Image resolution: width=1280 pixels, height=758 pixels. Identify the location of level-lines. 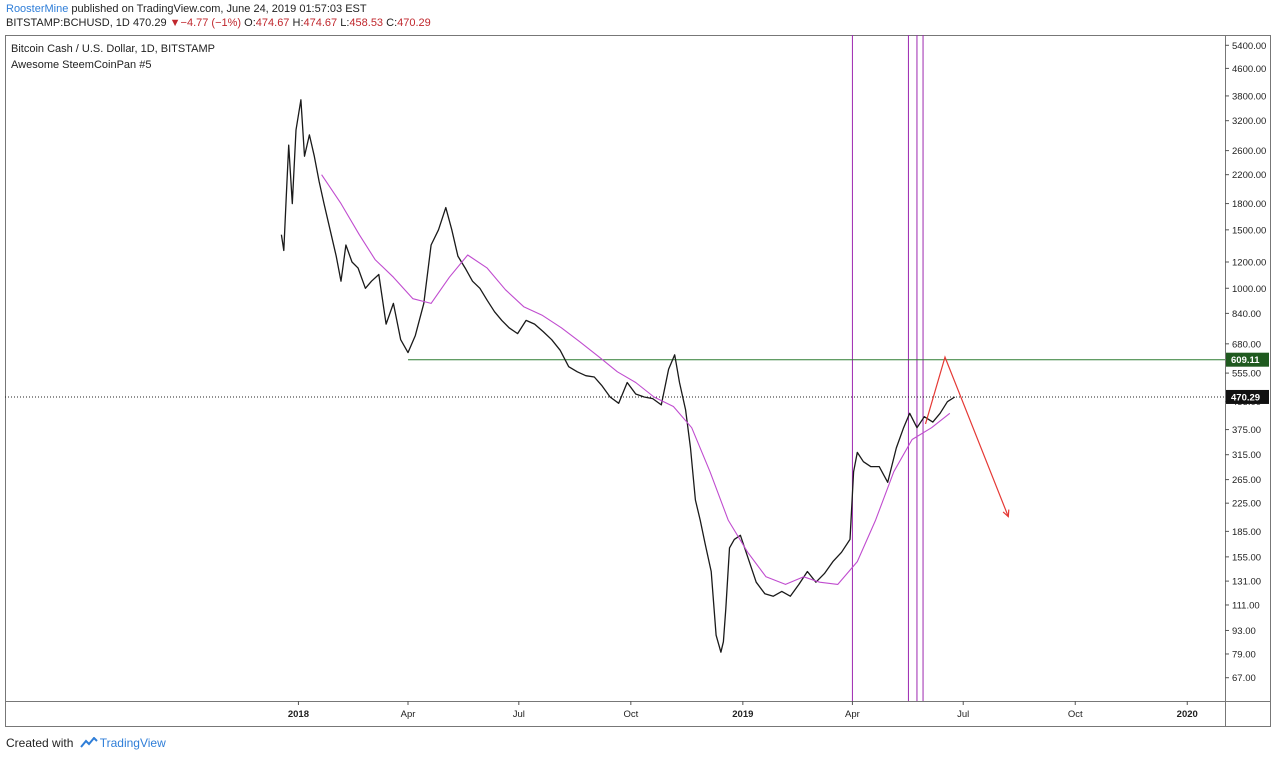
(615, 378).